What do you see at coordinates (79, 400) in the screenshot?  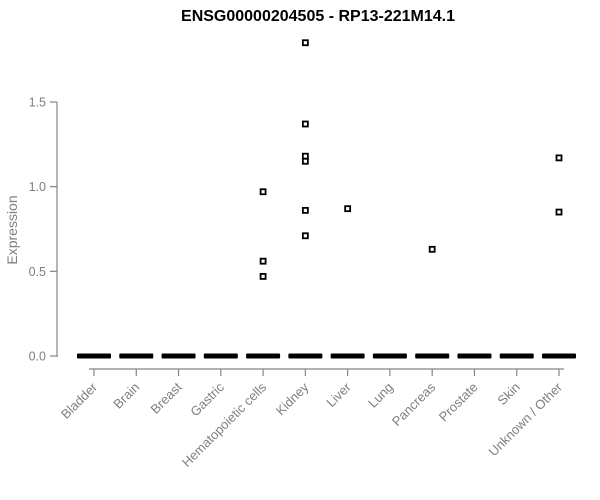 I see `x-tick-label: Bladder` at bounding box center [79, 400].